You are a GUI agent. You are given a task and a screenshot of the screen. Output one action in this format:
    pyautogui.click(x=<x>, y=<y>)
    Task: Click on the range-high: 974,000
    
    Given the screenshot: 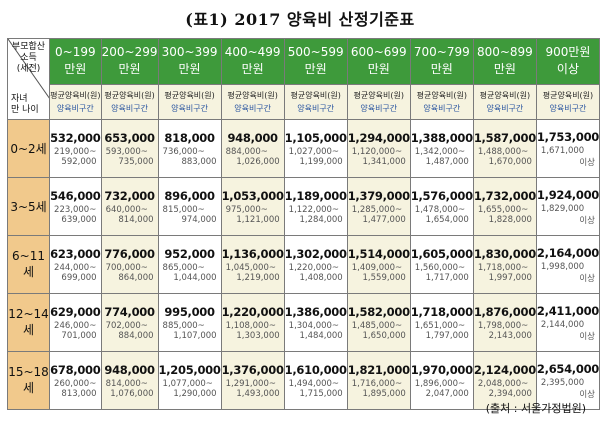 What is the action you would take?
    pyautogui.click(x=199, y=219)
    